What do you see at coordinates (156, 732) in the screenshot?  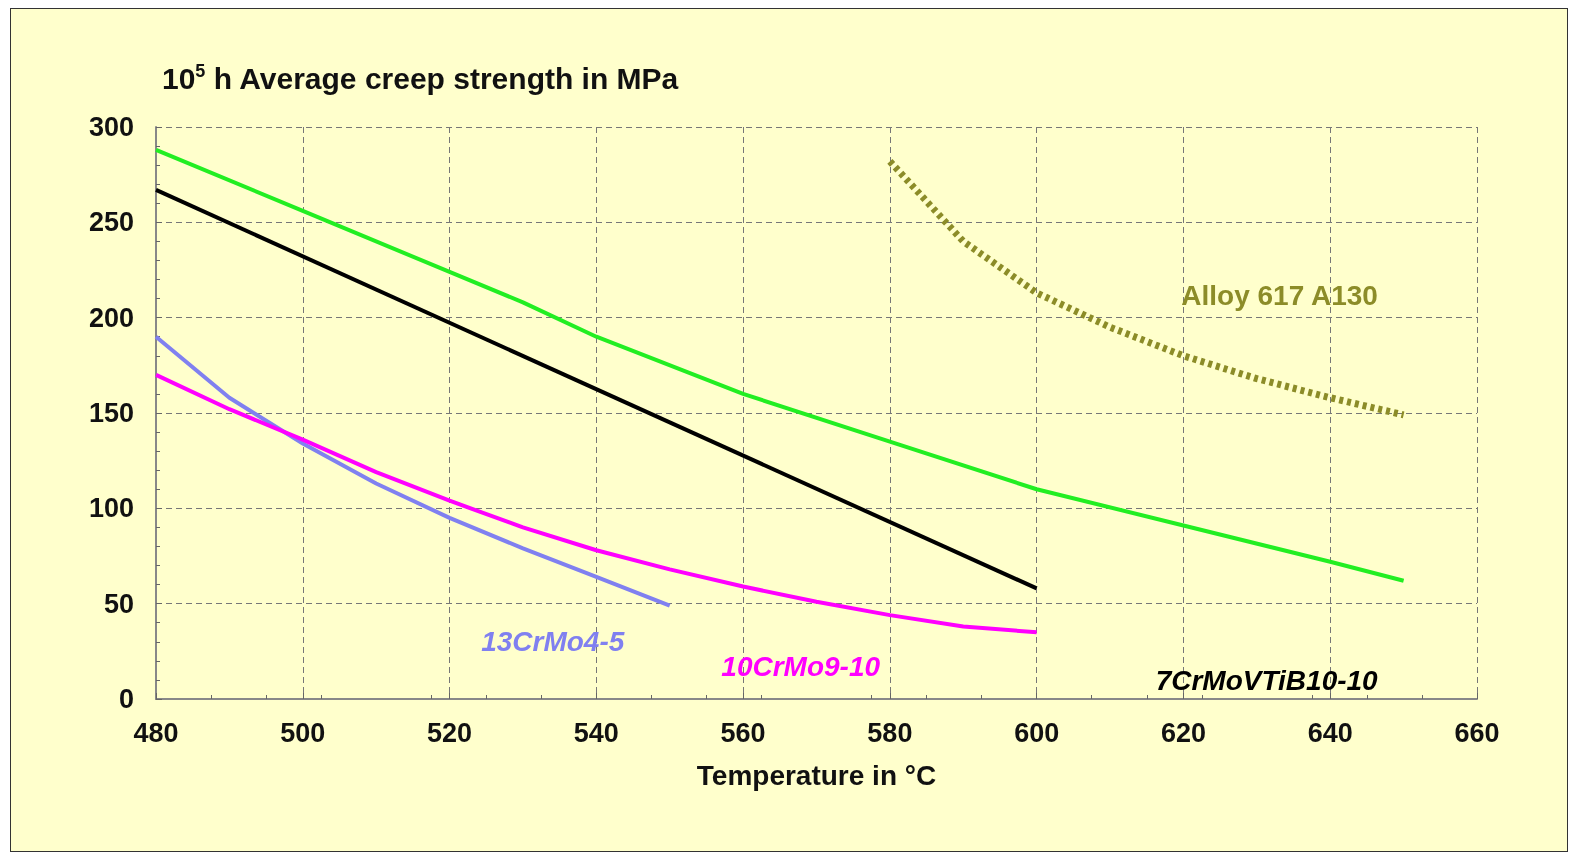 I see `x-tick-label: 480` at bounding box center [156, 732].